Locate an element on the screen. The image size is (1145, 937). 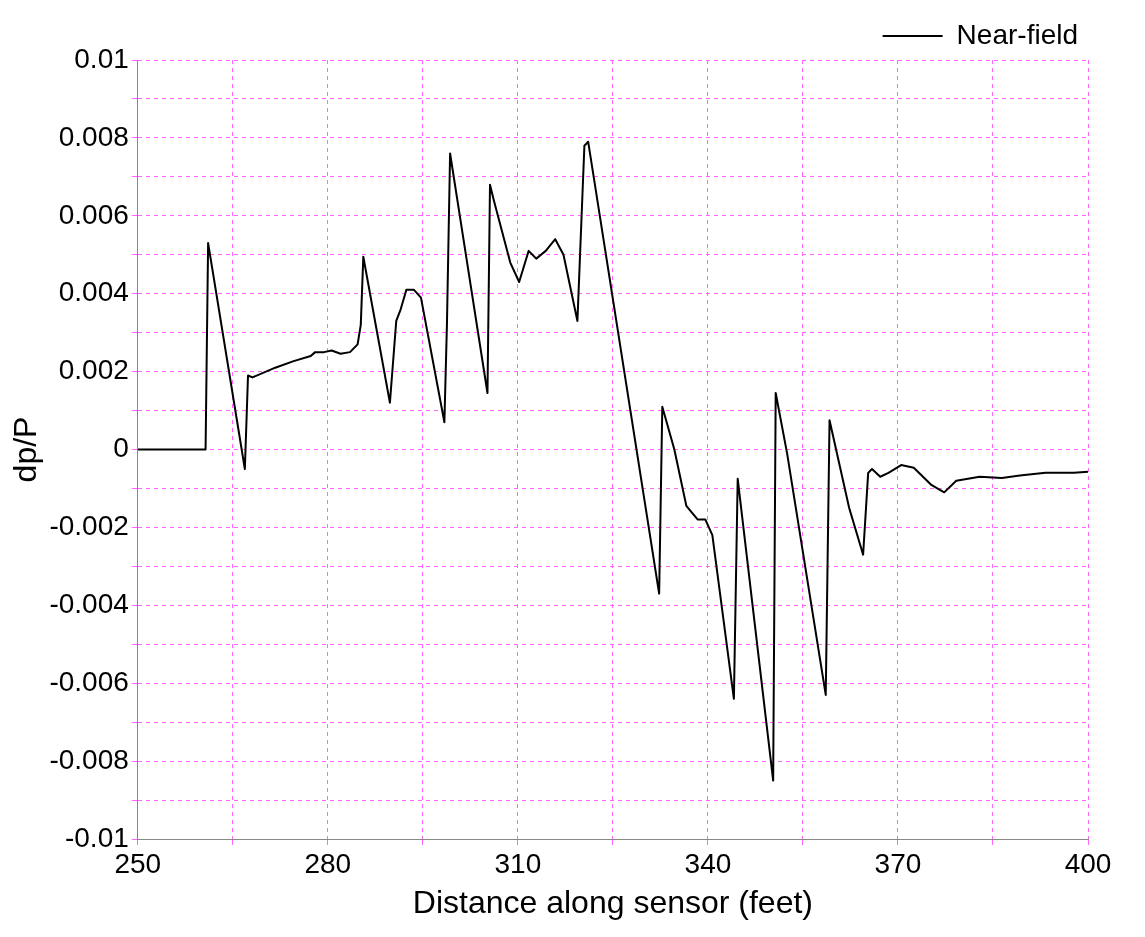
y-tick-label: 0.006 is located at coordinates (93, 214).